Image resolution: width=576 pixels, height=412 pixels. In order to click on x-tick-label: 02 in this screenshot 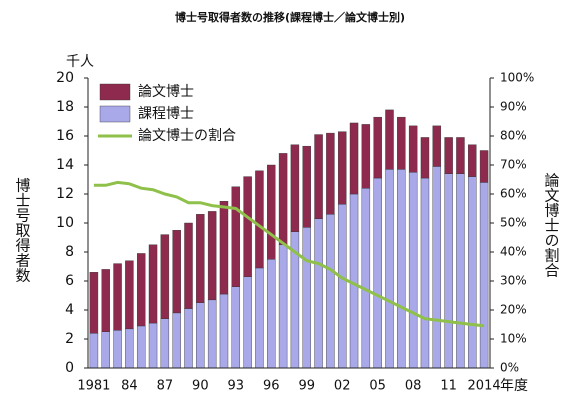, I will do `click(342, 386)`.